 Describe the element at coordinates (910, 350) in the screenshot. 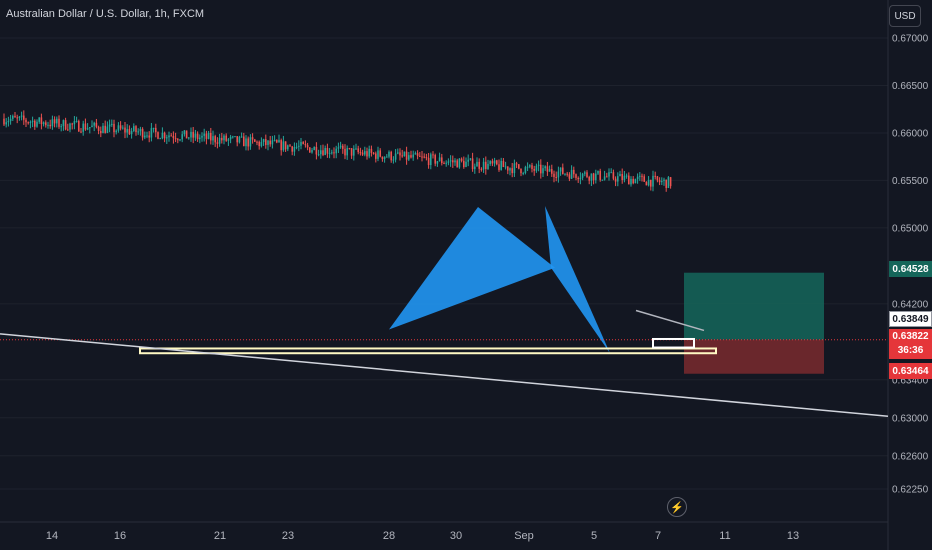

I see `bar-countdown: 36:36` at that location.